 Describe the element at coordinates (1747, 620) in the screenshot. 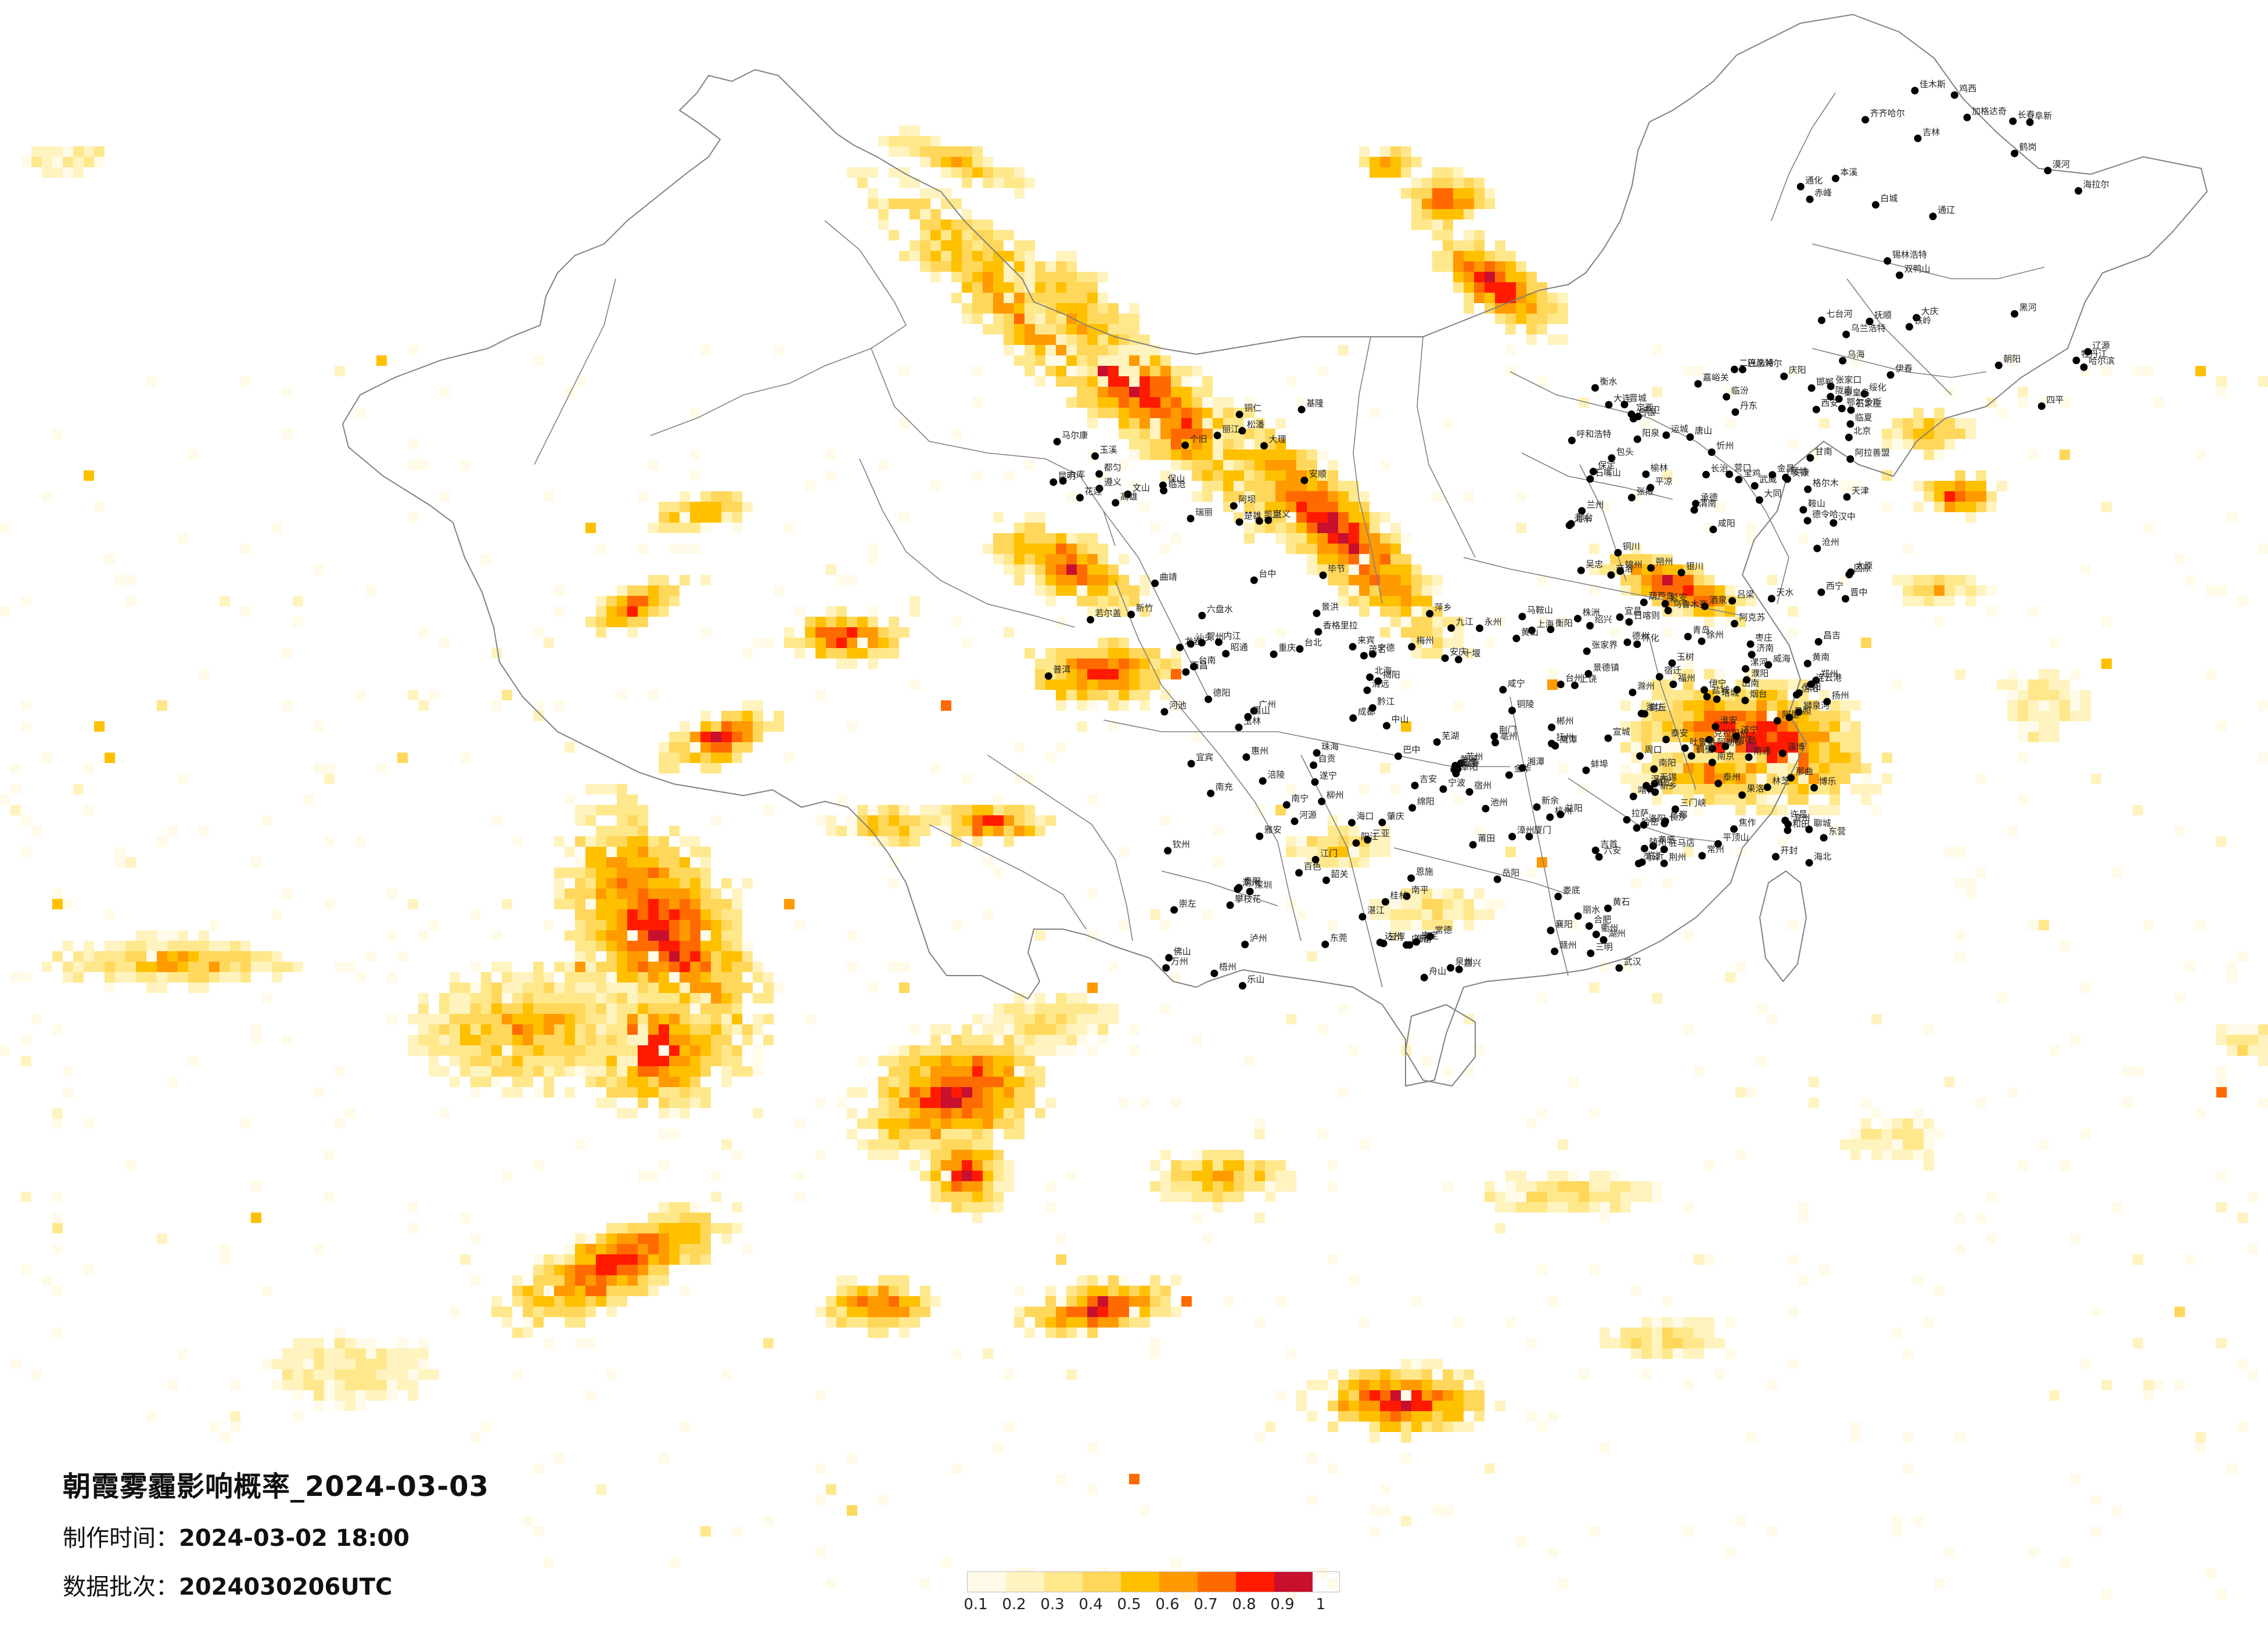

I see `city-marker: 阿克苏` at that location.